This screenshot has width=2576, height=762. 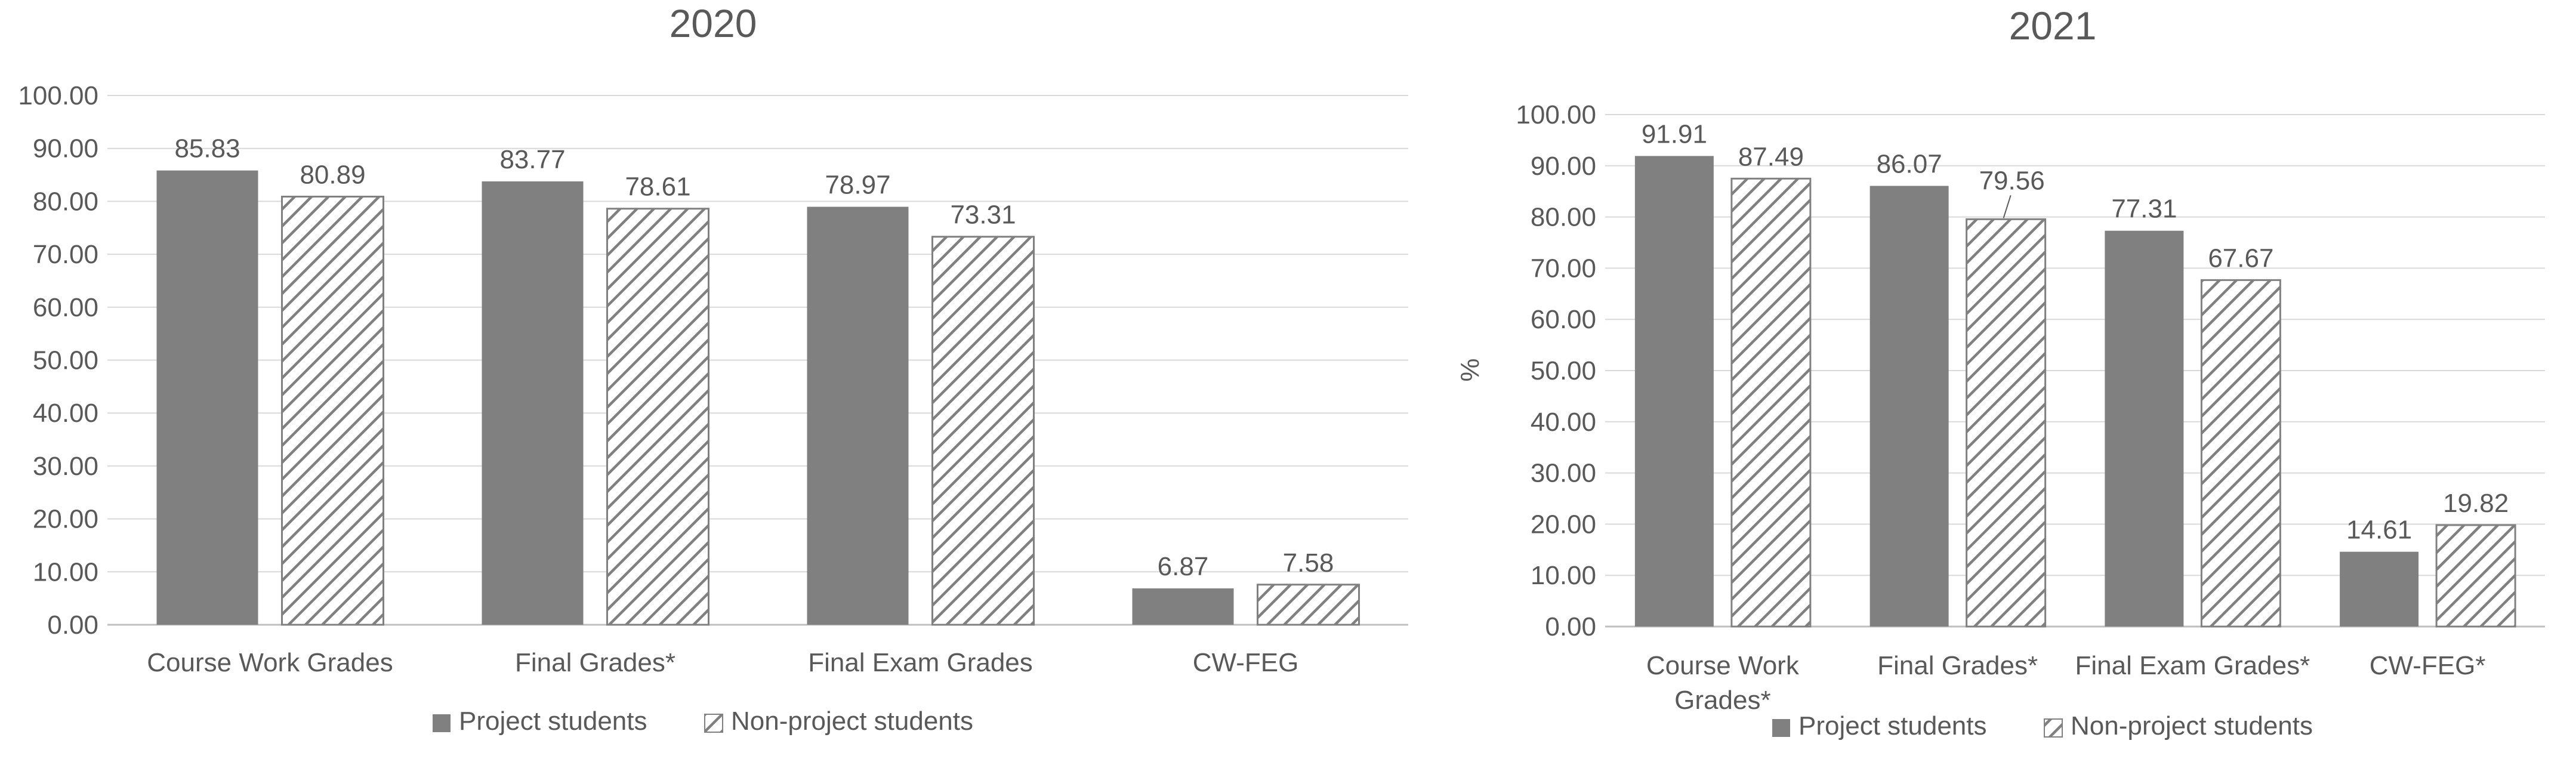 I want to click on data-label: 73.31, so click(x=983, y=215).